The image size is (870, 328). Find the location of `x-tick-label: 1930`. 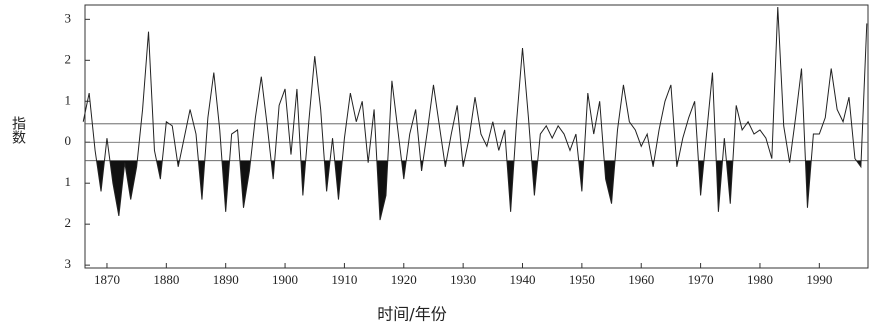

x-tick-label: 1930 is located at coordinates (463, 279).